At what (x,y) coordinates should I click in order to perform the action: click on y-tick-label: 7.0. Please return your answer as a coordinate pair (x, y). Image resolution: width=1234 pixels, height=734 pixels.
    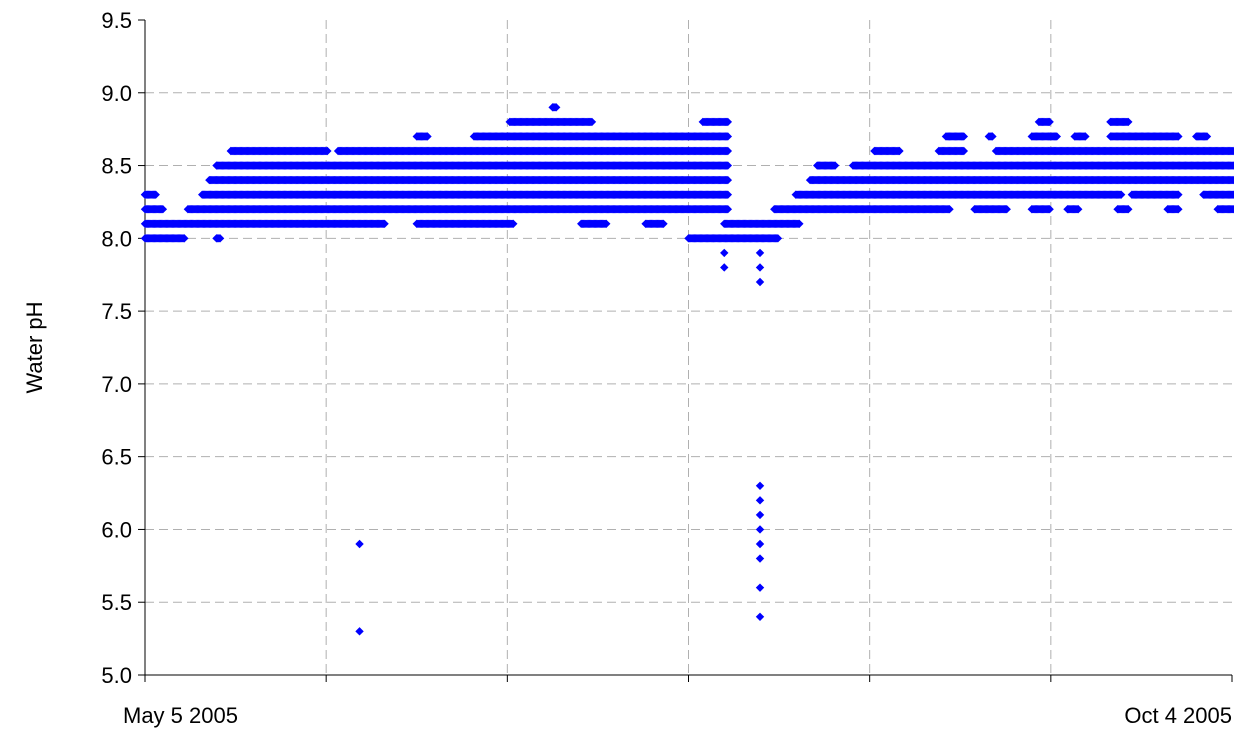
    Looking at the image, I should click on (116, 384).